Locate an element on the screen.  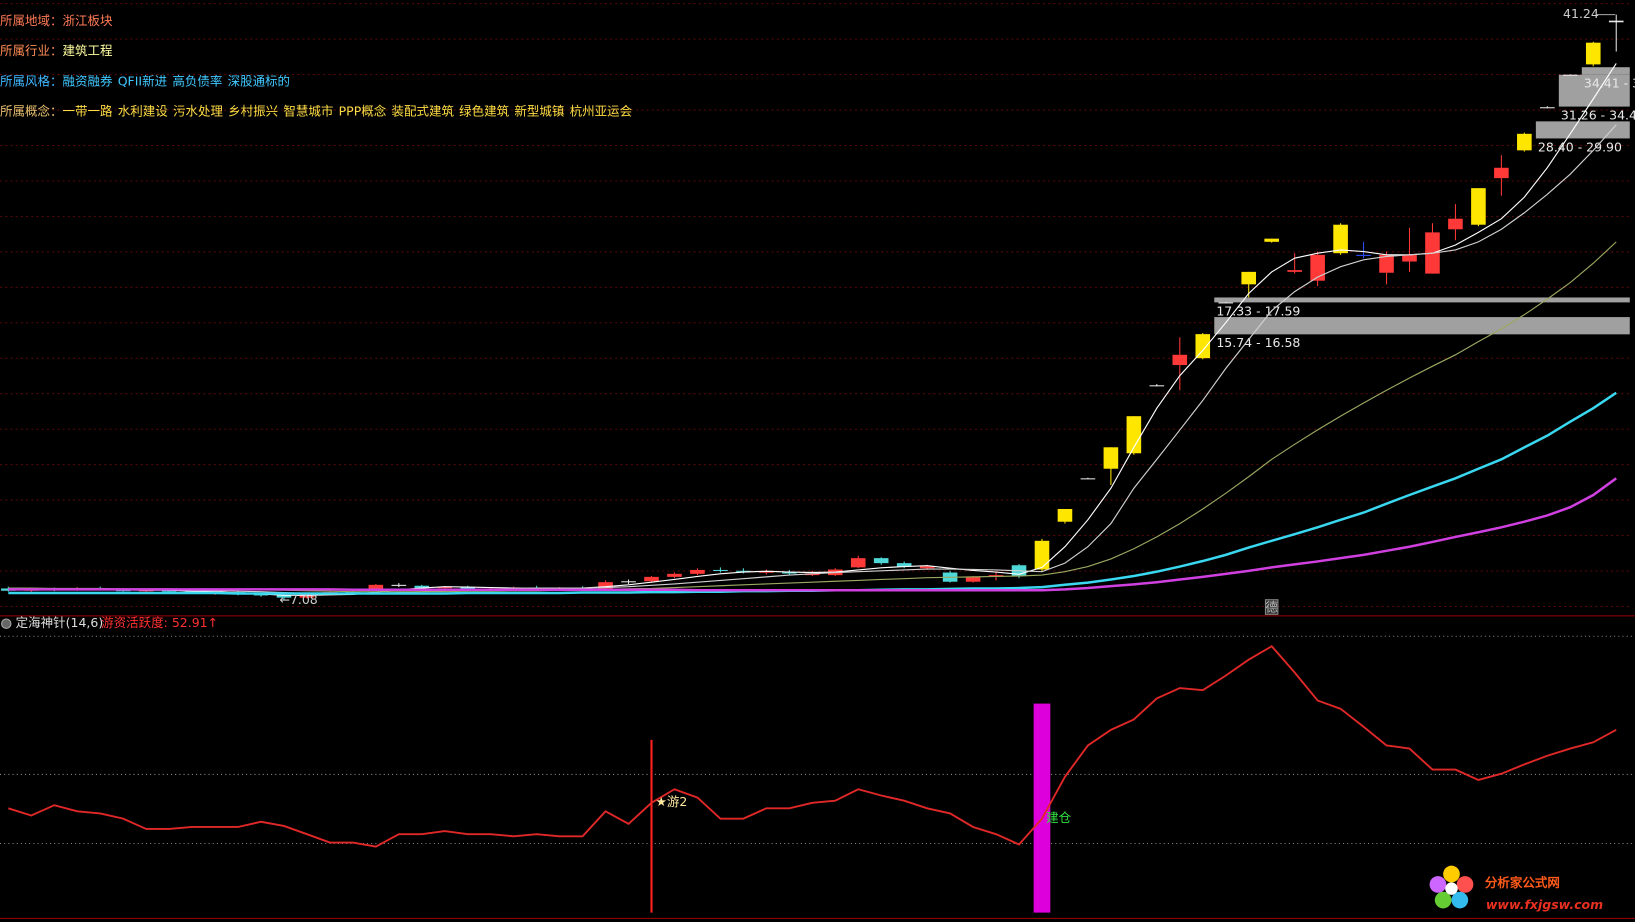
info-item: PPP概念 is located at coordinates (363, 110).